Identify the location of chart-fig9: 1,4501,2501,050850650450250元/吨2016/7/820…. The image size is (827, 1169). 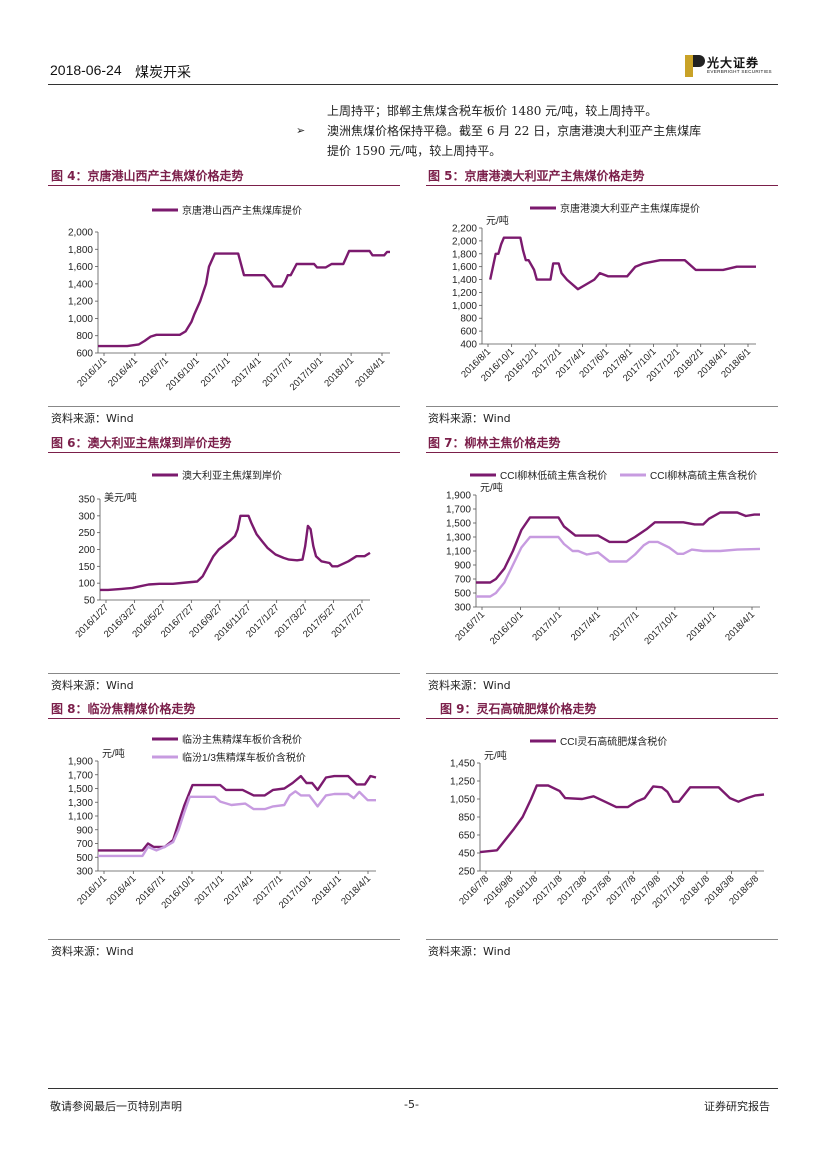
(607, 823).